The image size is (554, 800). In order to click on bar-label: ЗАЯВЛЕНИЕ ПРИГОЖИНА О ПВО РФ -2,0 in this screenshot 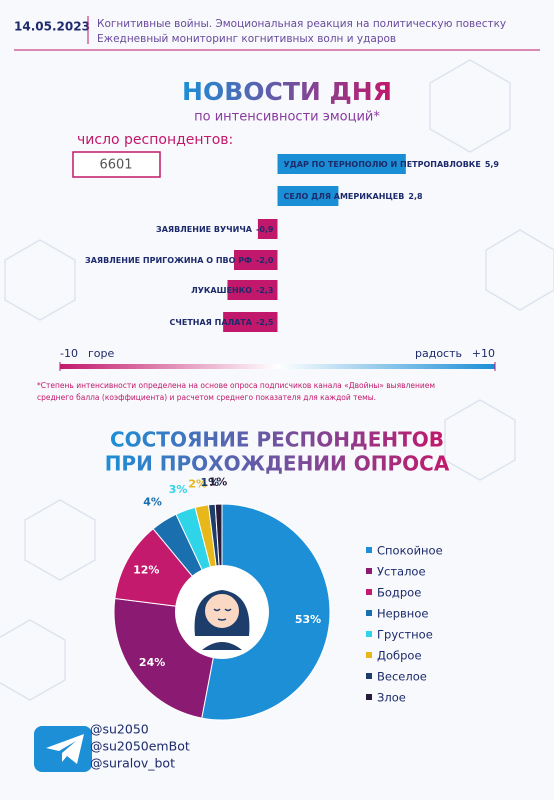, I will do `click(179, 260)`.